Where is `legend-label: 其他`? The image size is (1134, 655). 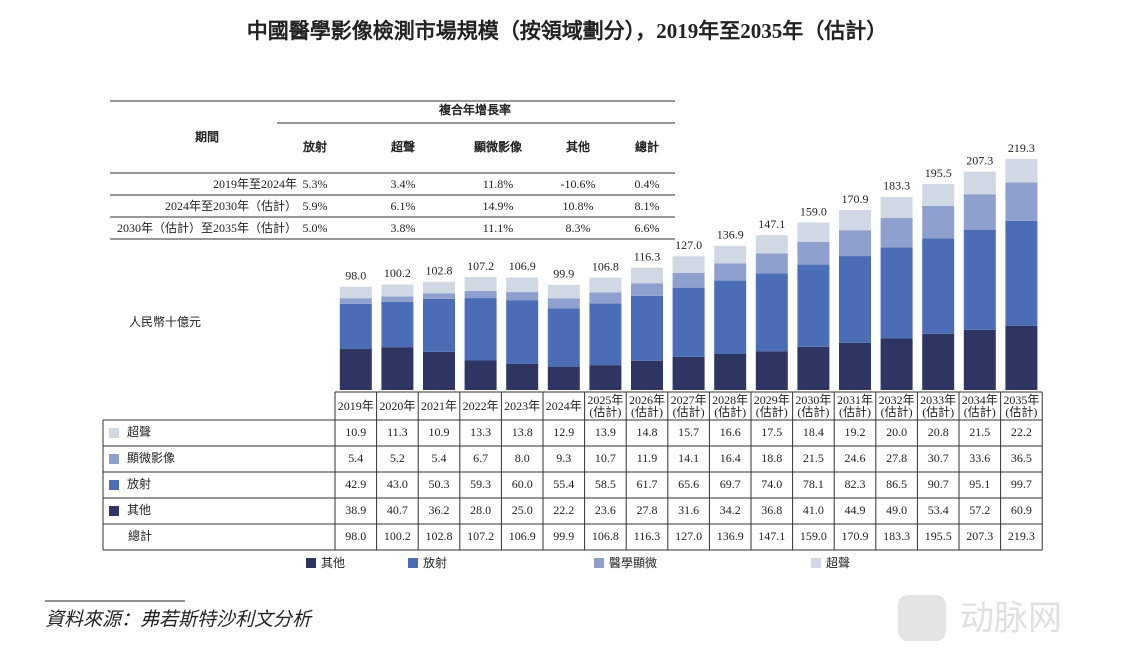
legend-label: 其他 is located at coordinates (333, 563).